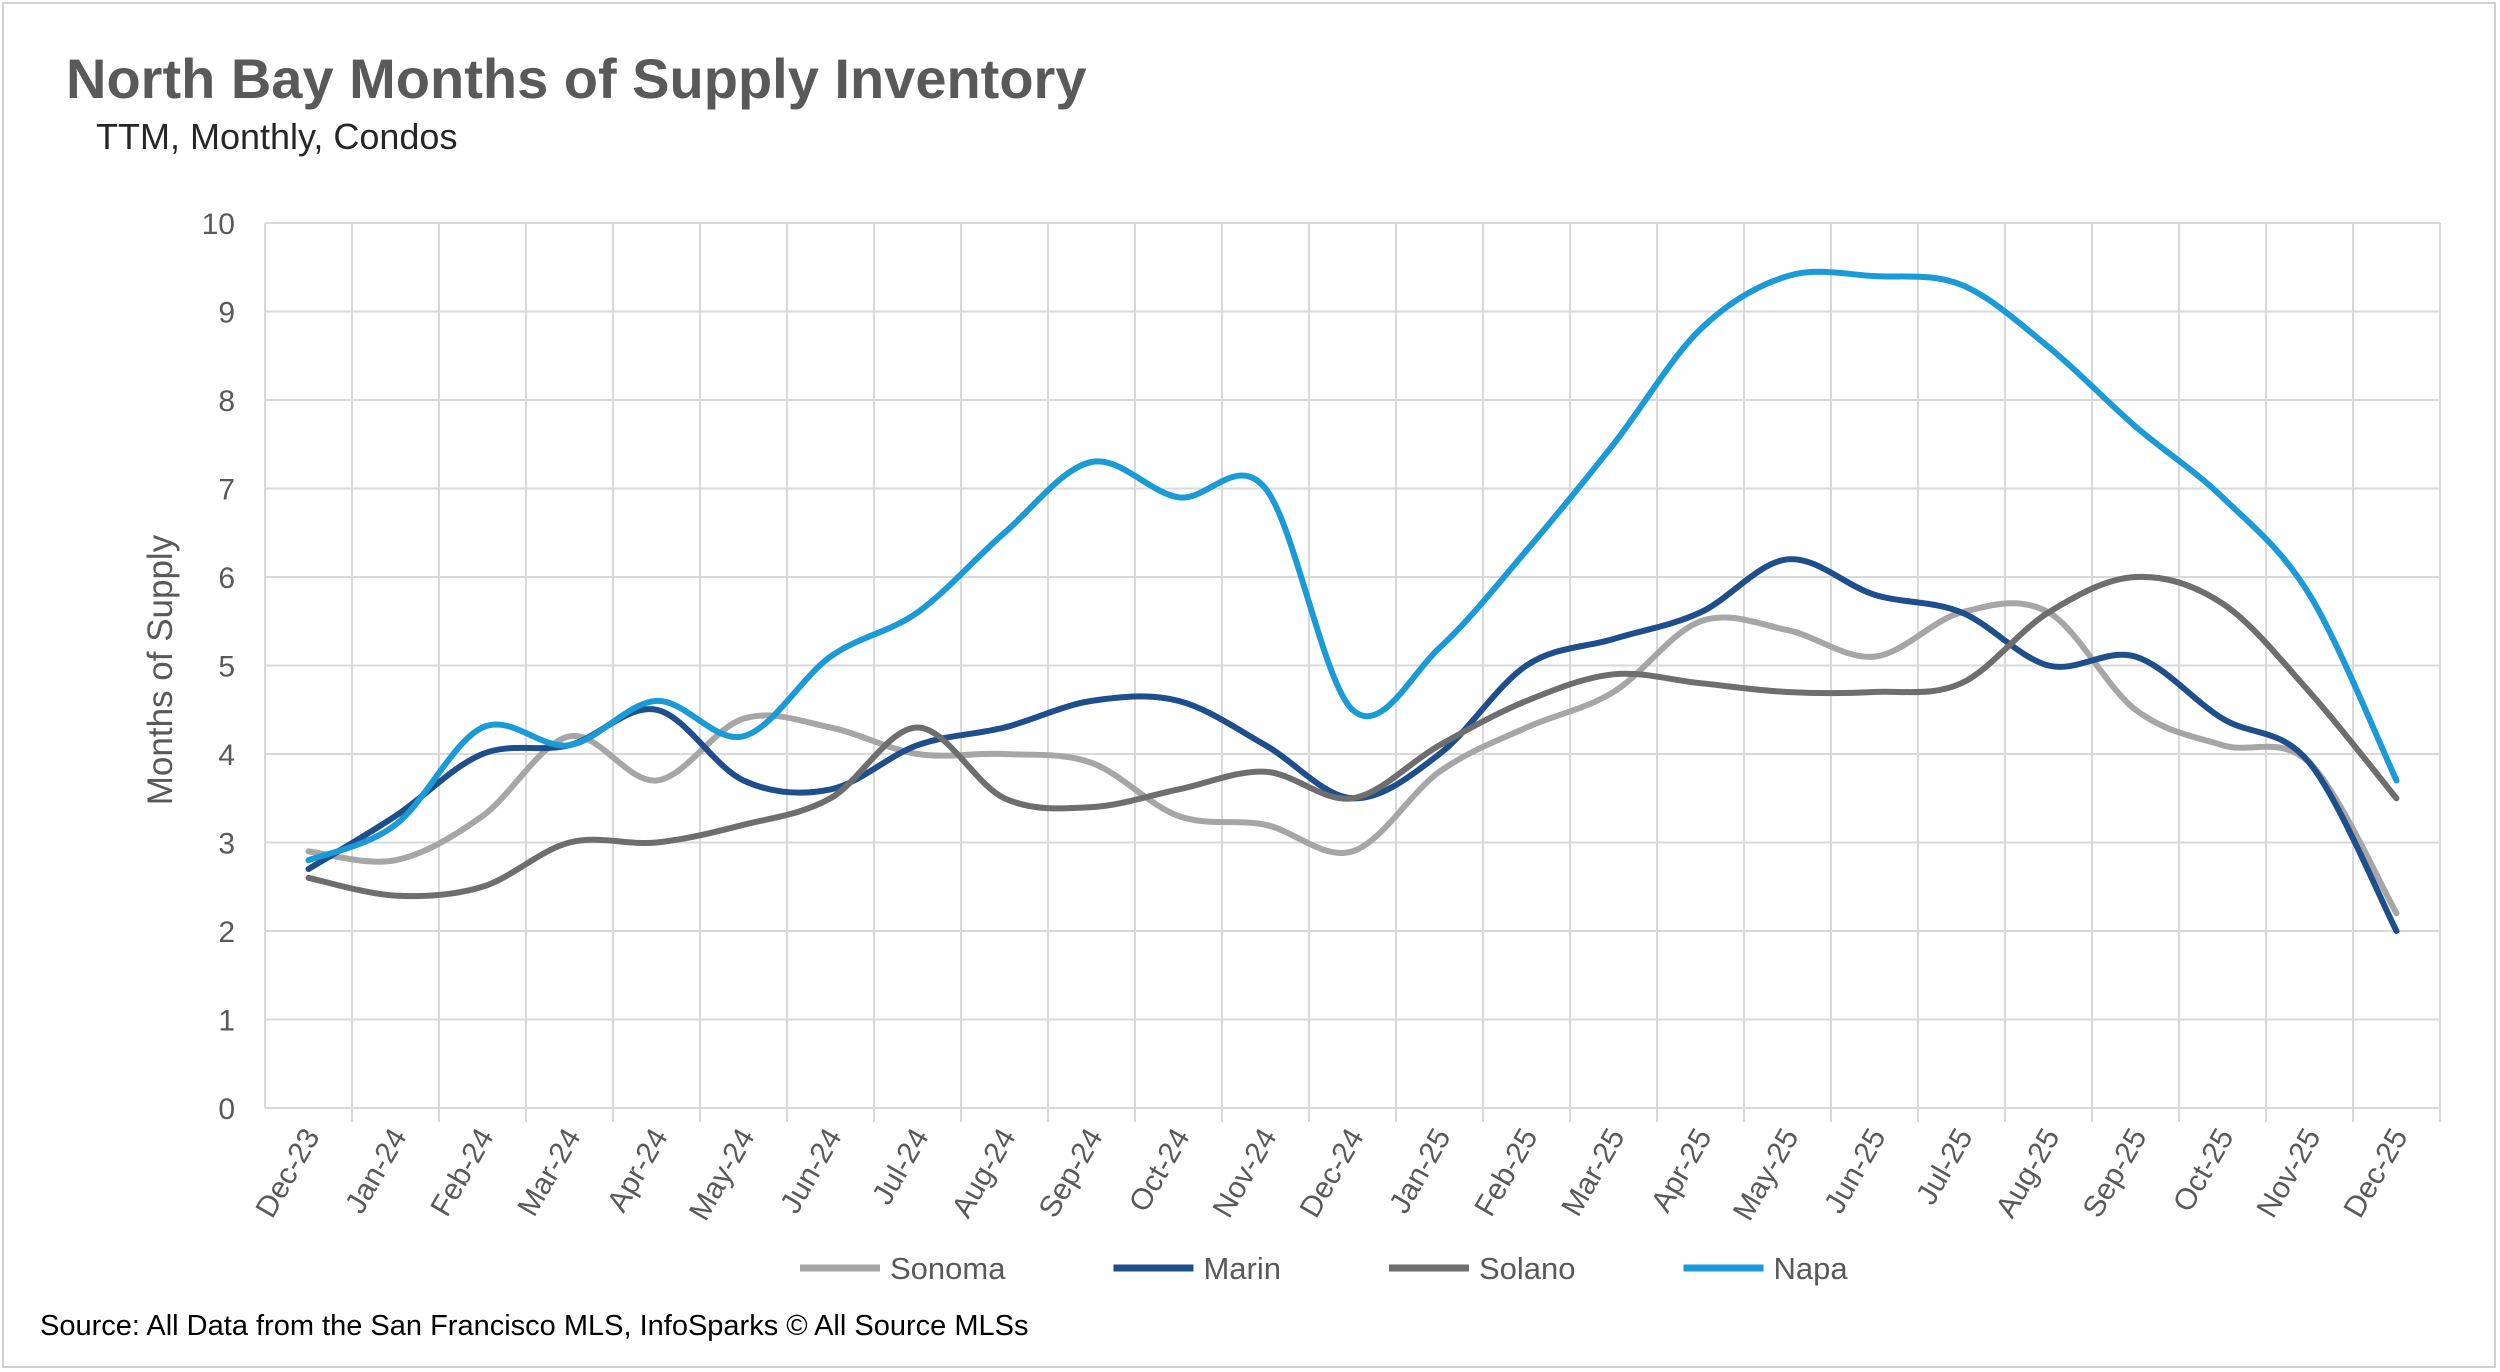  I want to click on legend-label: Marin, so click(1242, 1268).